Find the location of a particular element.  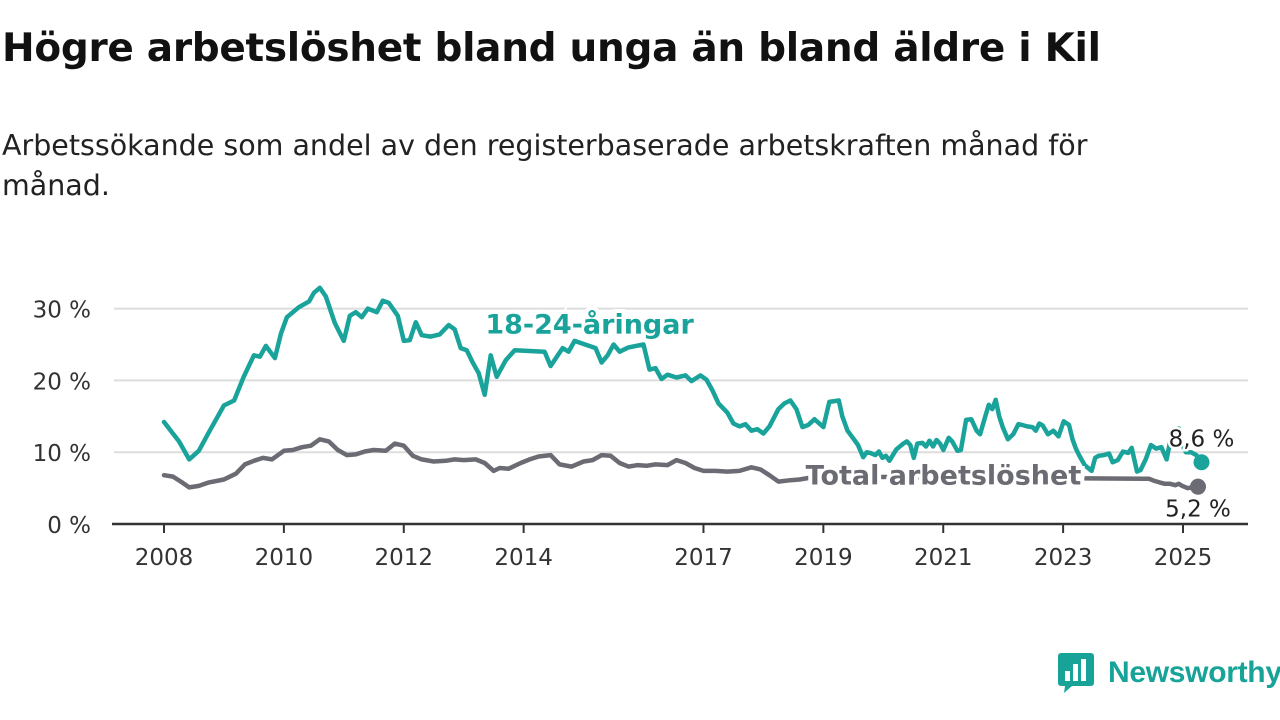

newsworthy-logo-icon is located at coordinates (1076, 673).